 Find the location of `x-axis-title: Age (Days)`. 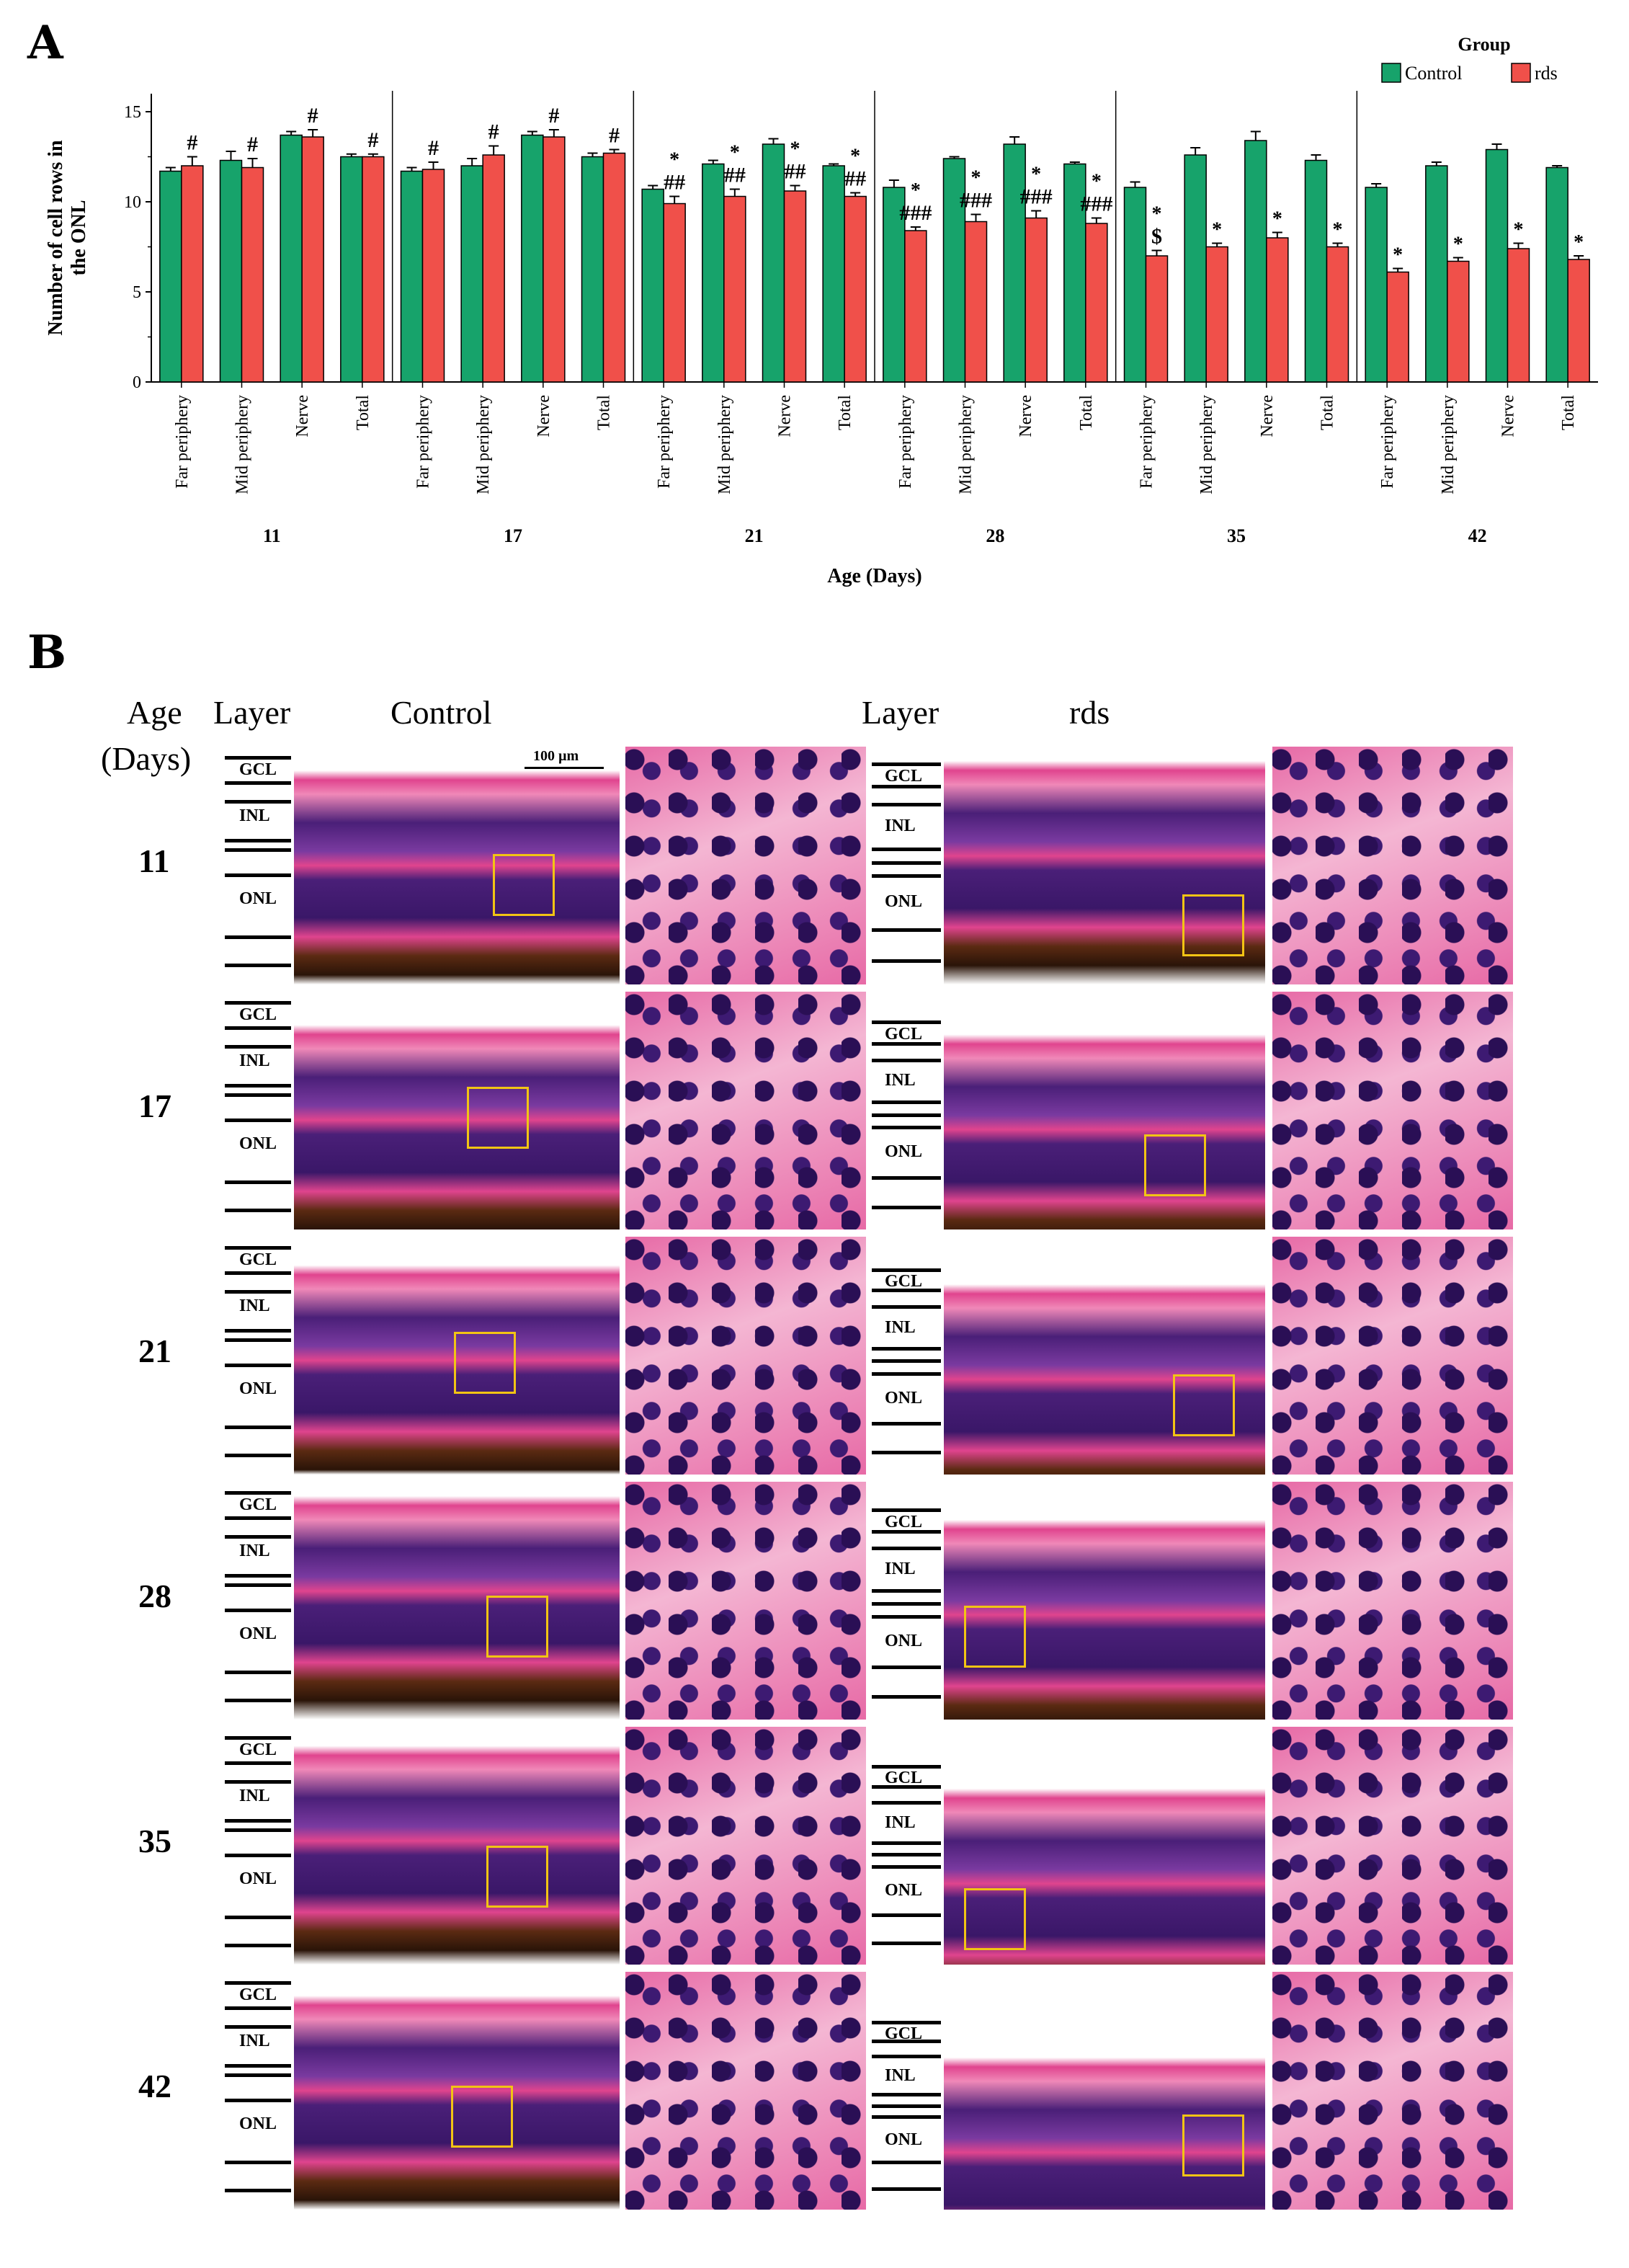

x-axis-title: Age (Days) is located at coordinates (874, 576).